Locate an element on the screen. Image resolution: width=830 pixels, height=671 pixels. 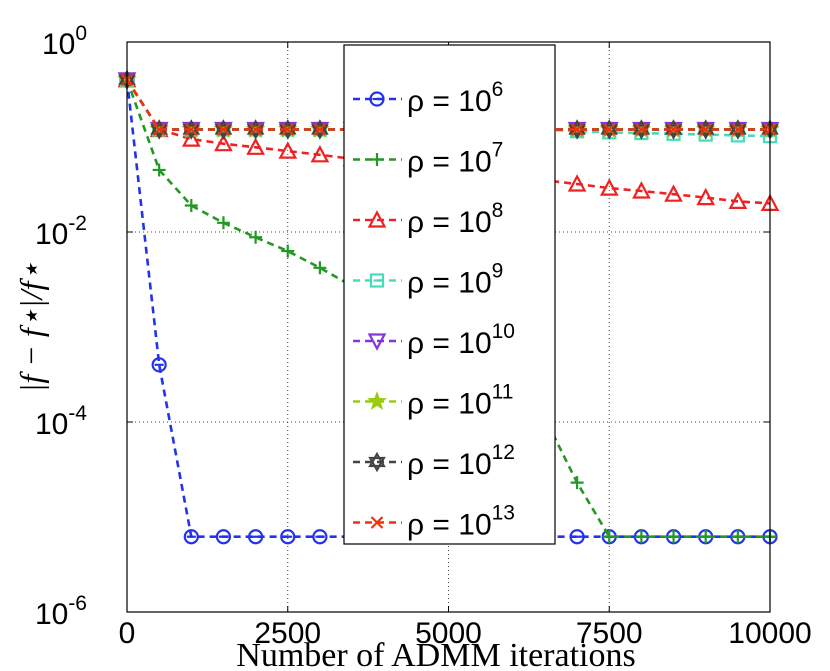
x-tick-label: 2500 is located at coordinates (287, 633).